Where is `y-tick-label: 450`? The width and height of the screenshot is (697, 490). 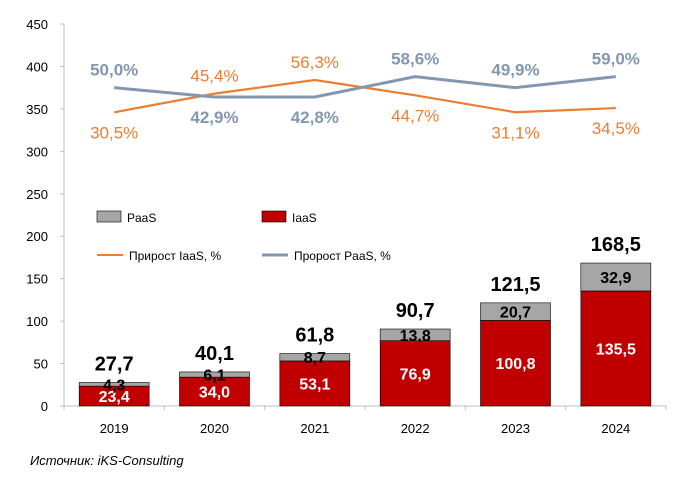 y-tick-label: 450 is located at coordinates (37, 24).